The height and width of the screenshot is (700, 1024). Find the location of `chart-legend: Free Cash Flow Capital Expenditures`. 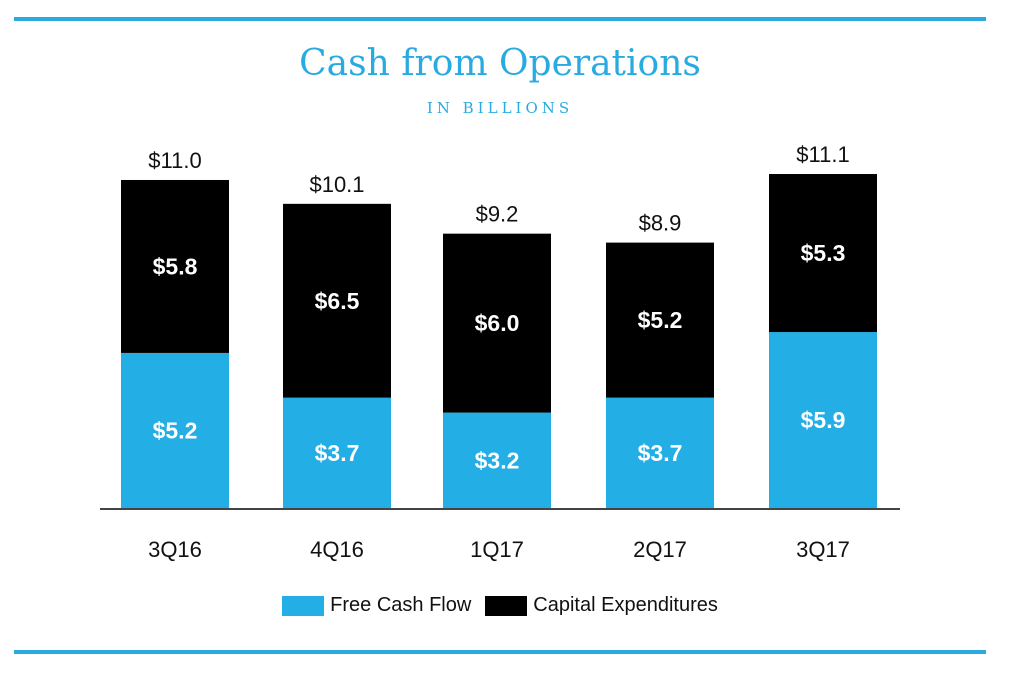

chart-legend: Free Cash Flow Capital Expenditures is located at coordinates (500, 605).